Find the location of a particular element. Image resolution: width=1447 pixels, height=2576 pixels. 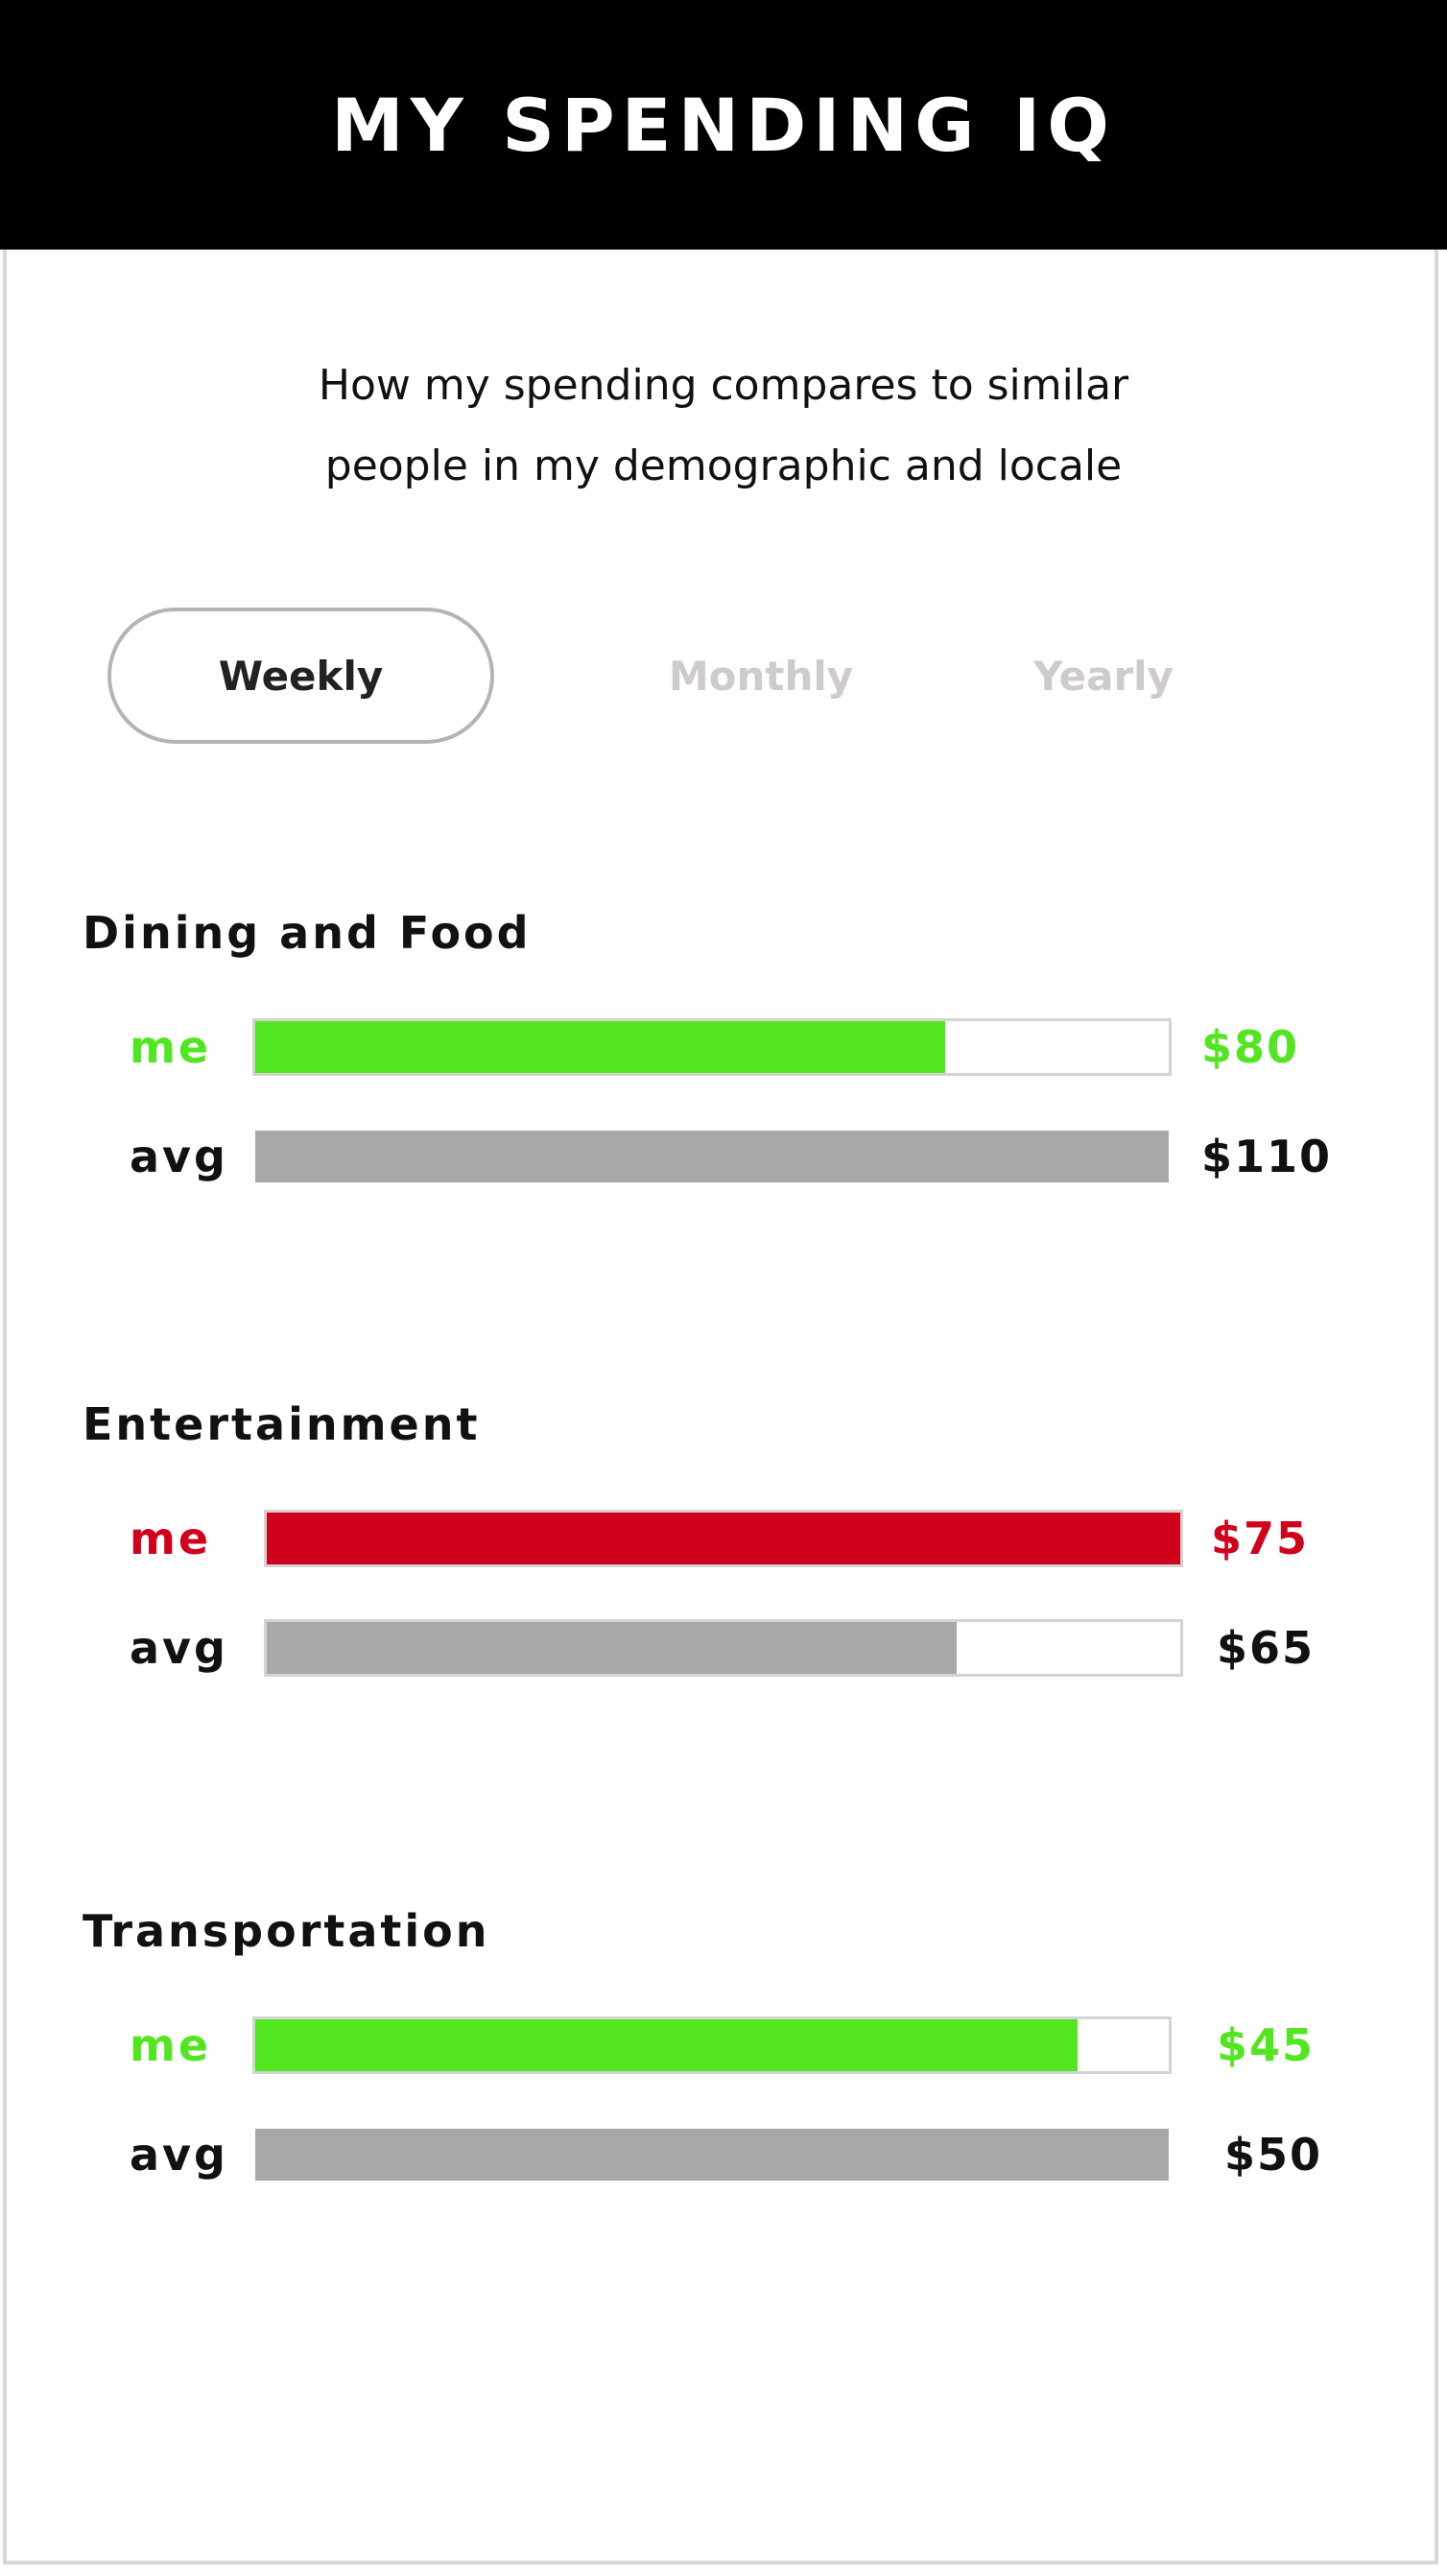

avg-amount: $110 is located at coordinates (1267, 1156).